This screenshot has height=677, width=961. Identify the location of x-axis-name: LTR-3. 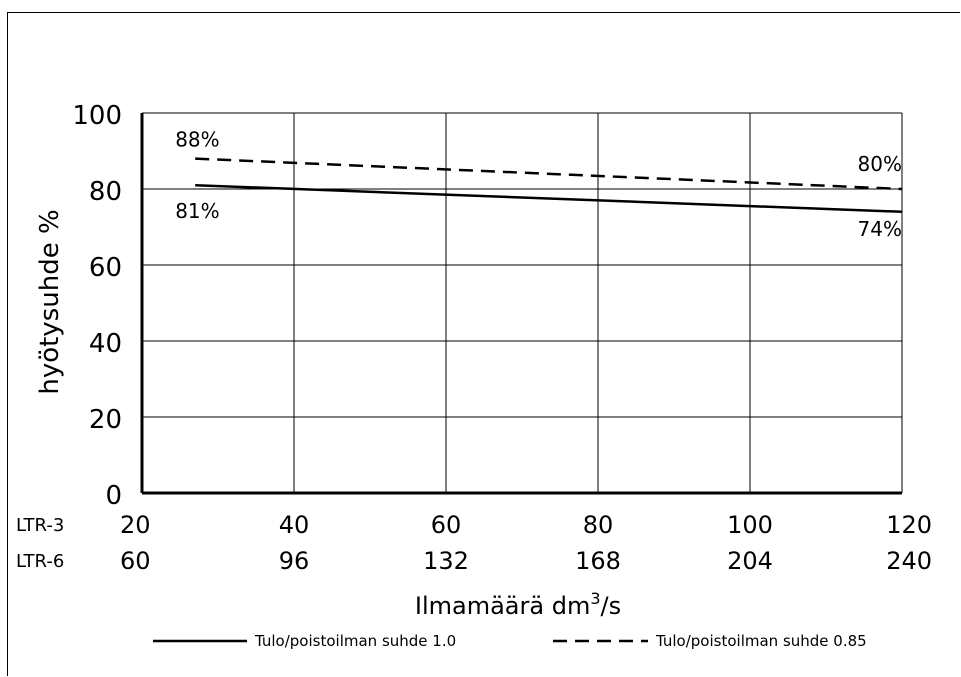
(40, 525).